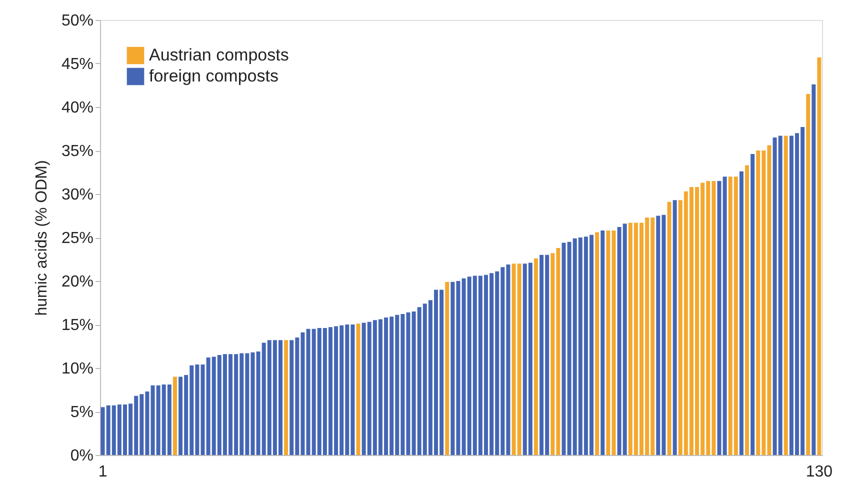 The width and height of the screenshot is (842, 497). Describe the element at coordinates (77, 238) in the screenshot. I see `y-tick-label: 25%` at that location.